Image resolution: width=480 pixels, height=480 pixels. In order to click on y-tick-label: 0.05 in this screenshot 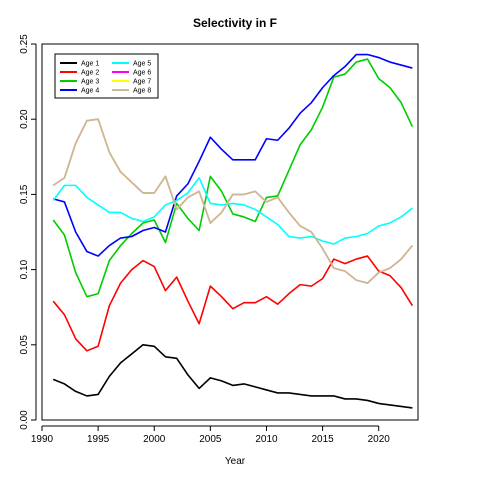, I will do `click(24, 345)`.